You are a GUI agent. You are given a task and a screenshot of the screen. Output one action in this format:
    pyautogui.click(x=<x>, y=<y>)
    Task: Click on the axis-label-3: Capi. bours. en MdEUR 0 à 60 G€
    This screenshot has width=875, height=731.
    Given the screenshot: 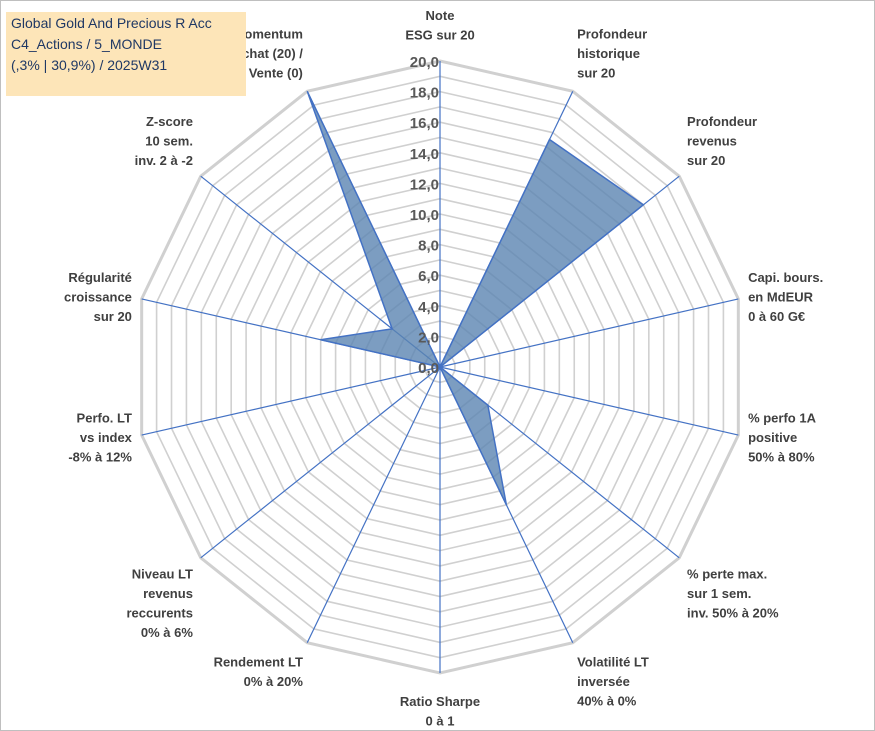 What is the action you would take?
    pyautogui.click(x=785, y=297)
    